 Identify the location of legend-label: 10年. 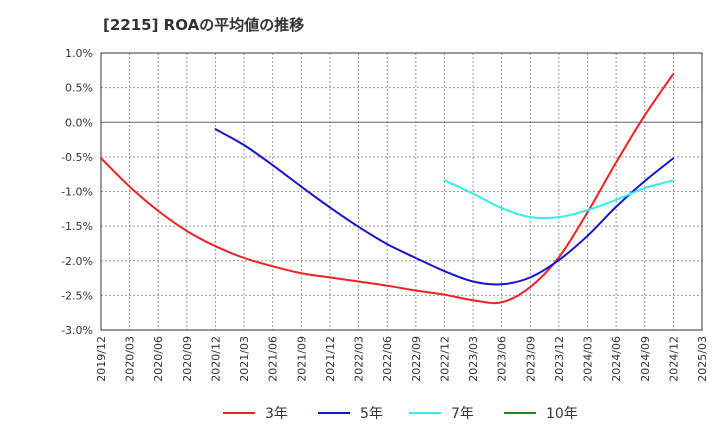
(562, 414).